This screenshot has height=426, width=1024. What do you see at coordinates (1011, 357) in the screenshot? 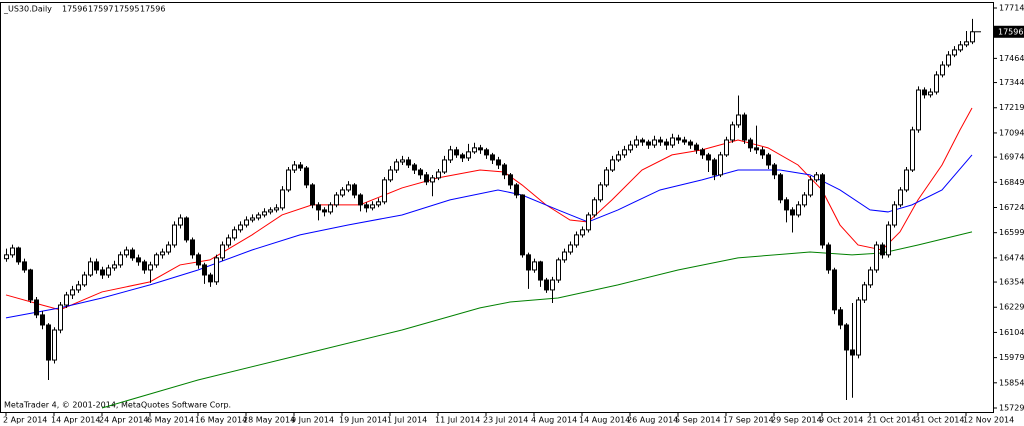
I see `y-tick-label: 15979` at bounding box center [1011, 357].